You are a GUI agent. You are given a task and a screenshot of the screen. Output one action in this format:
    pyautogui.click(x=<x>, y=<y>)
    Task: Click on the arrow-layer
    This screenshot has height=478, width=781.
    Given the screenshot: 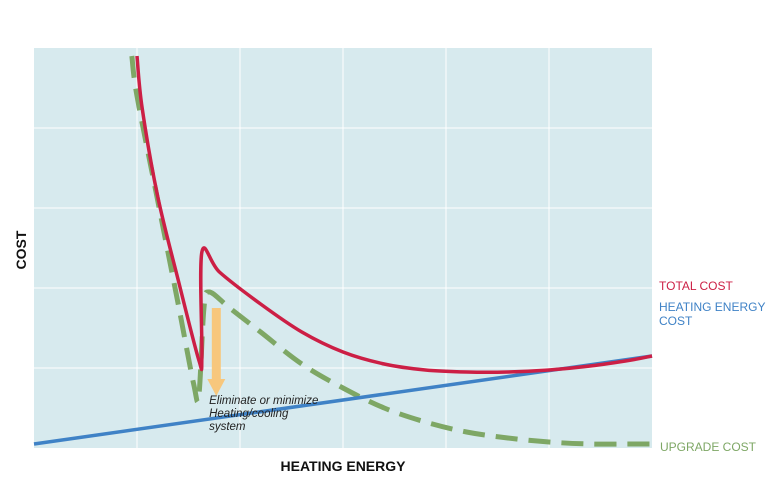 What is the action you would take?
    pyautogui.click(x=216, y=352)
    